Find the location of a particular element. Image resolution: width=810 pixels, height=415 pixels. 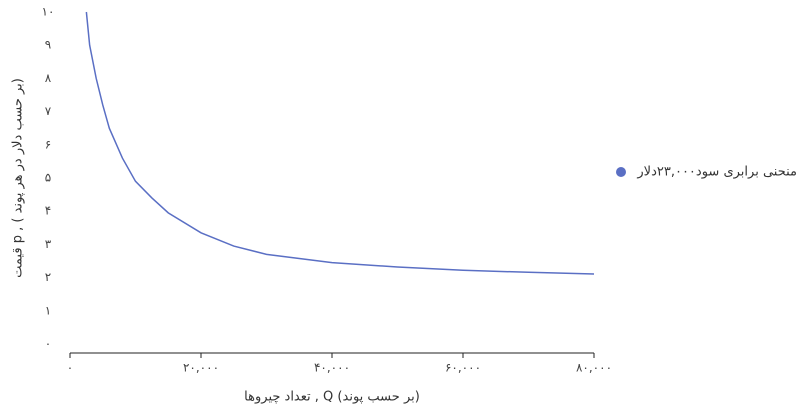

y-tick-label: ۸ is located at coordinates (48, 78).